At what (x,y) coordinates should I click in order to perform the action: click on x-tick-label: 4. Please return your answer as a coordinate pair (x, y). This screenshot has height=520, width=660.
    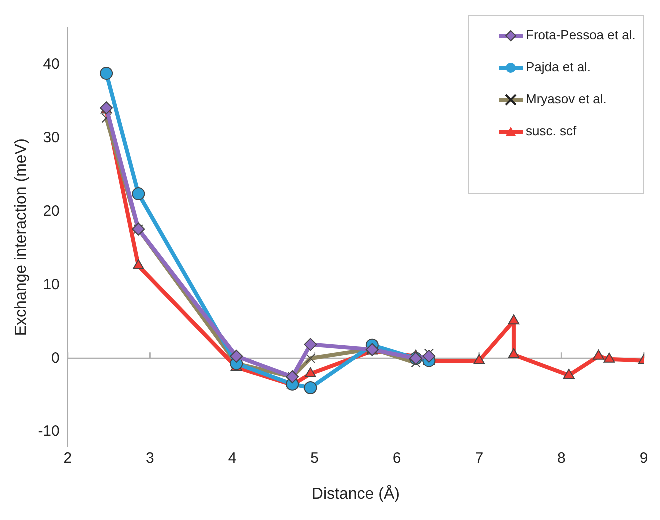
    Looking at the image, I should click on (232, 458).